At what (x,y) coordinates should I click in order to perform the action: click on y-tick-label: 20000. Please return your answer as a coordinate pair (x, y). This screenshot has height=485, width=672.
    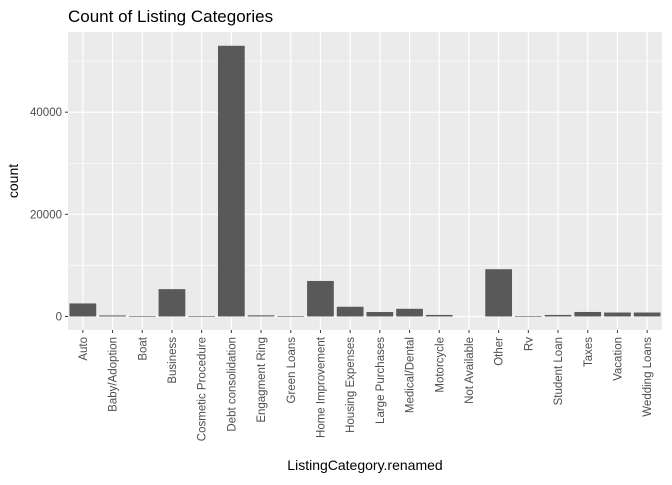
    Looking at the image, I should click on (46, 215).